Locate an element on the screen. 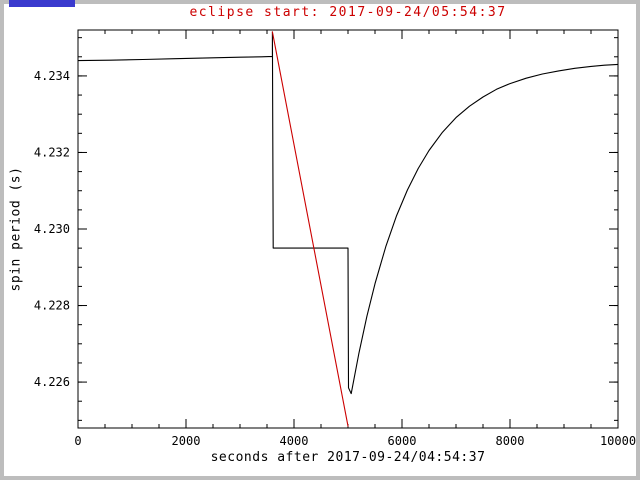 The height and width of the screenshot is (480, 640). titlebar-fragment is located at coordinates (42, 3).